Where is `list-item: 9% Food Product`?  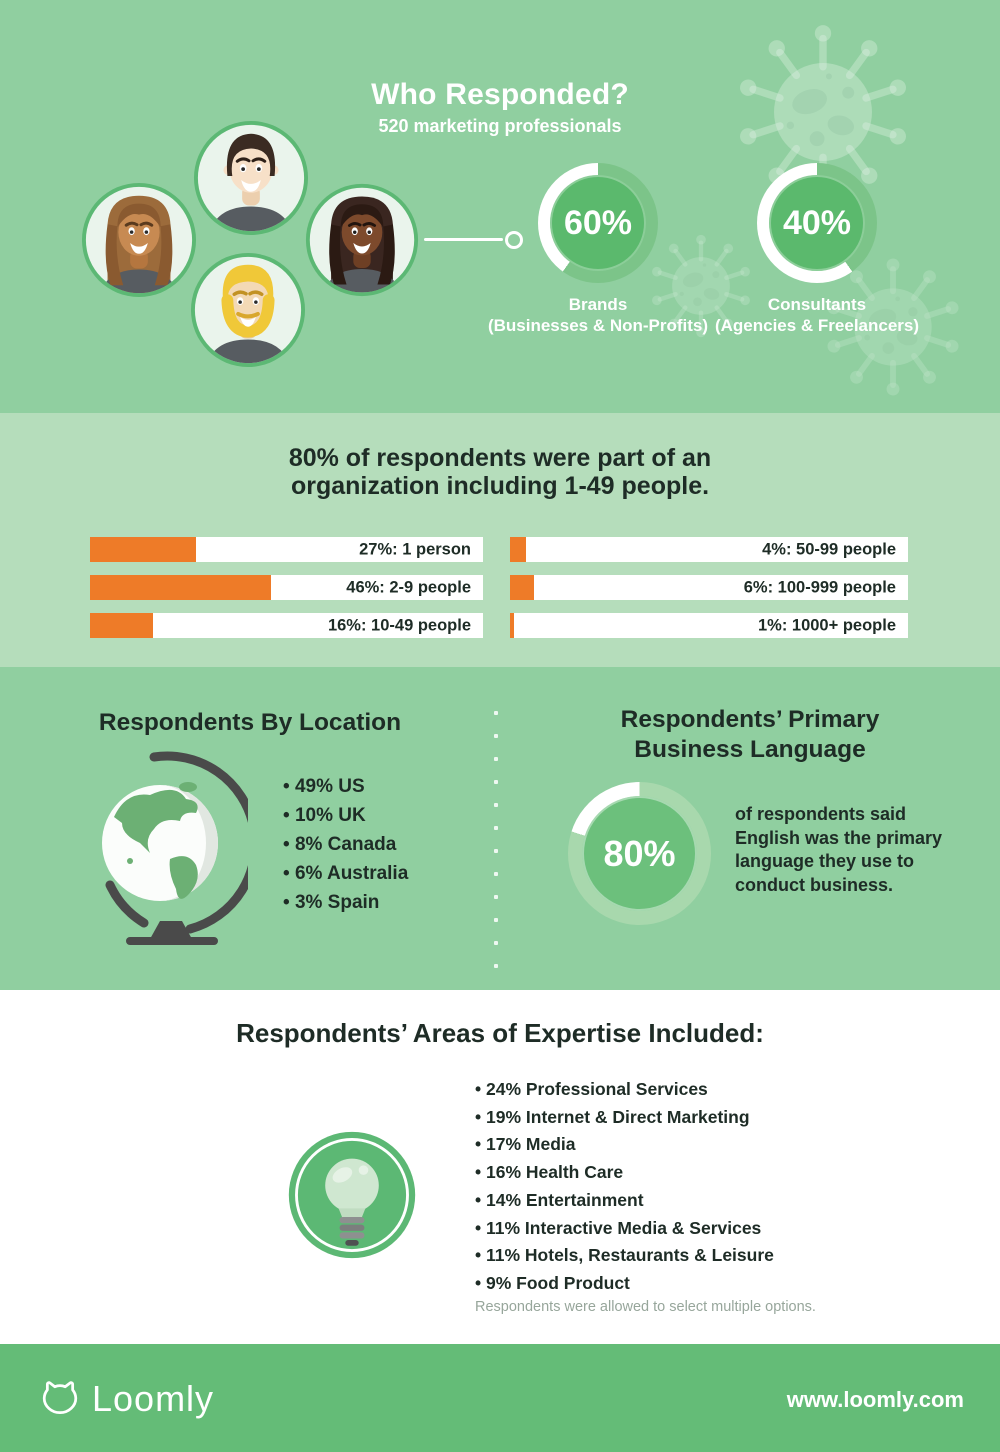 list-item: 9% Food Product is located at coordinates (624, 1284).